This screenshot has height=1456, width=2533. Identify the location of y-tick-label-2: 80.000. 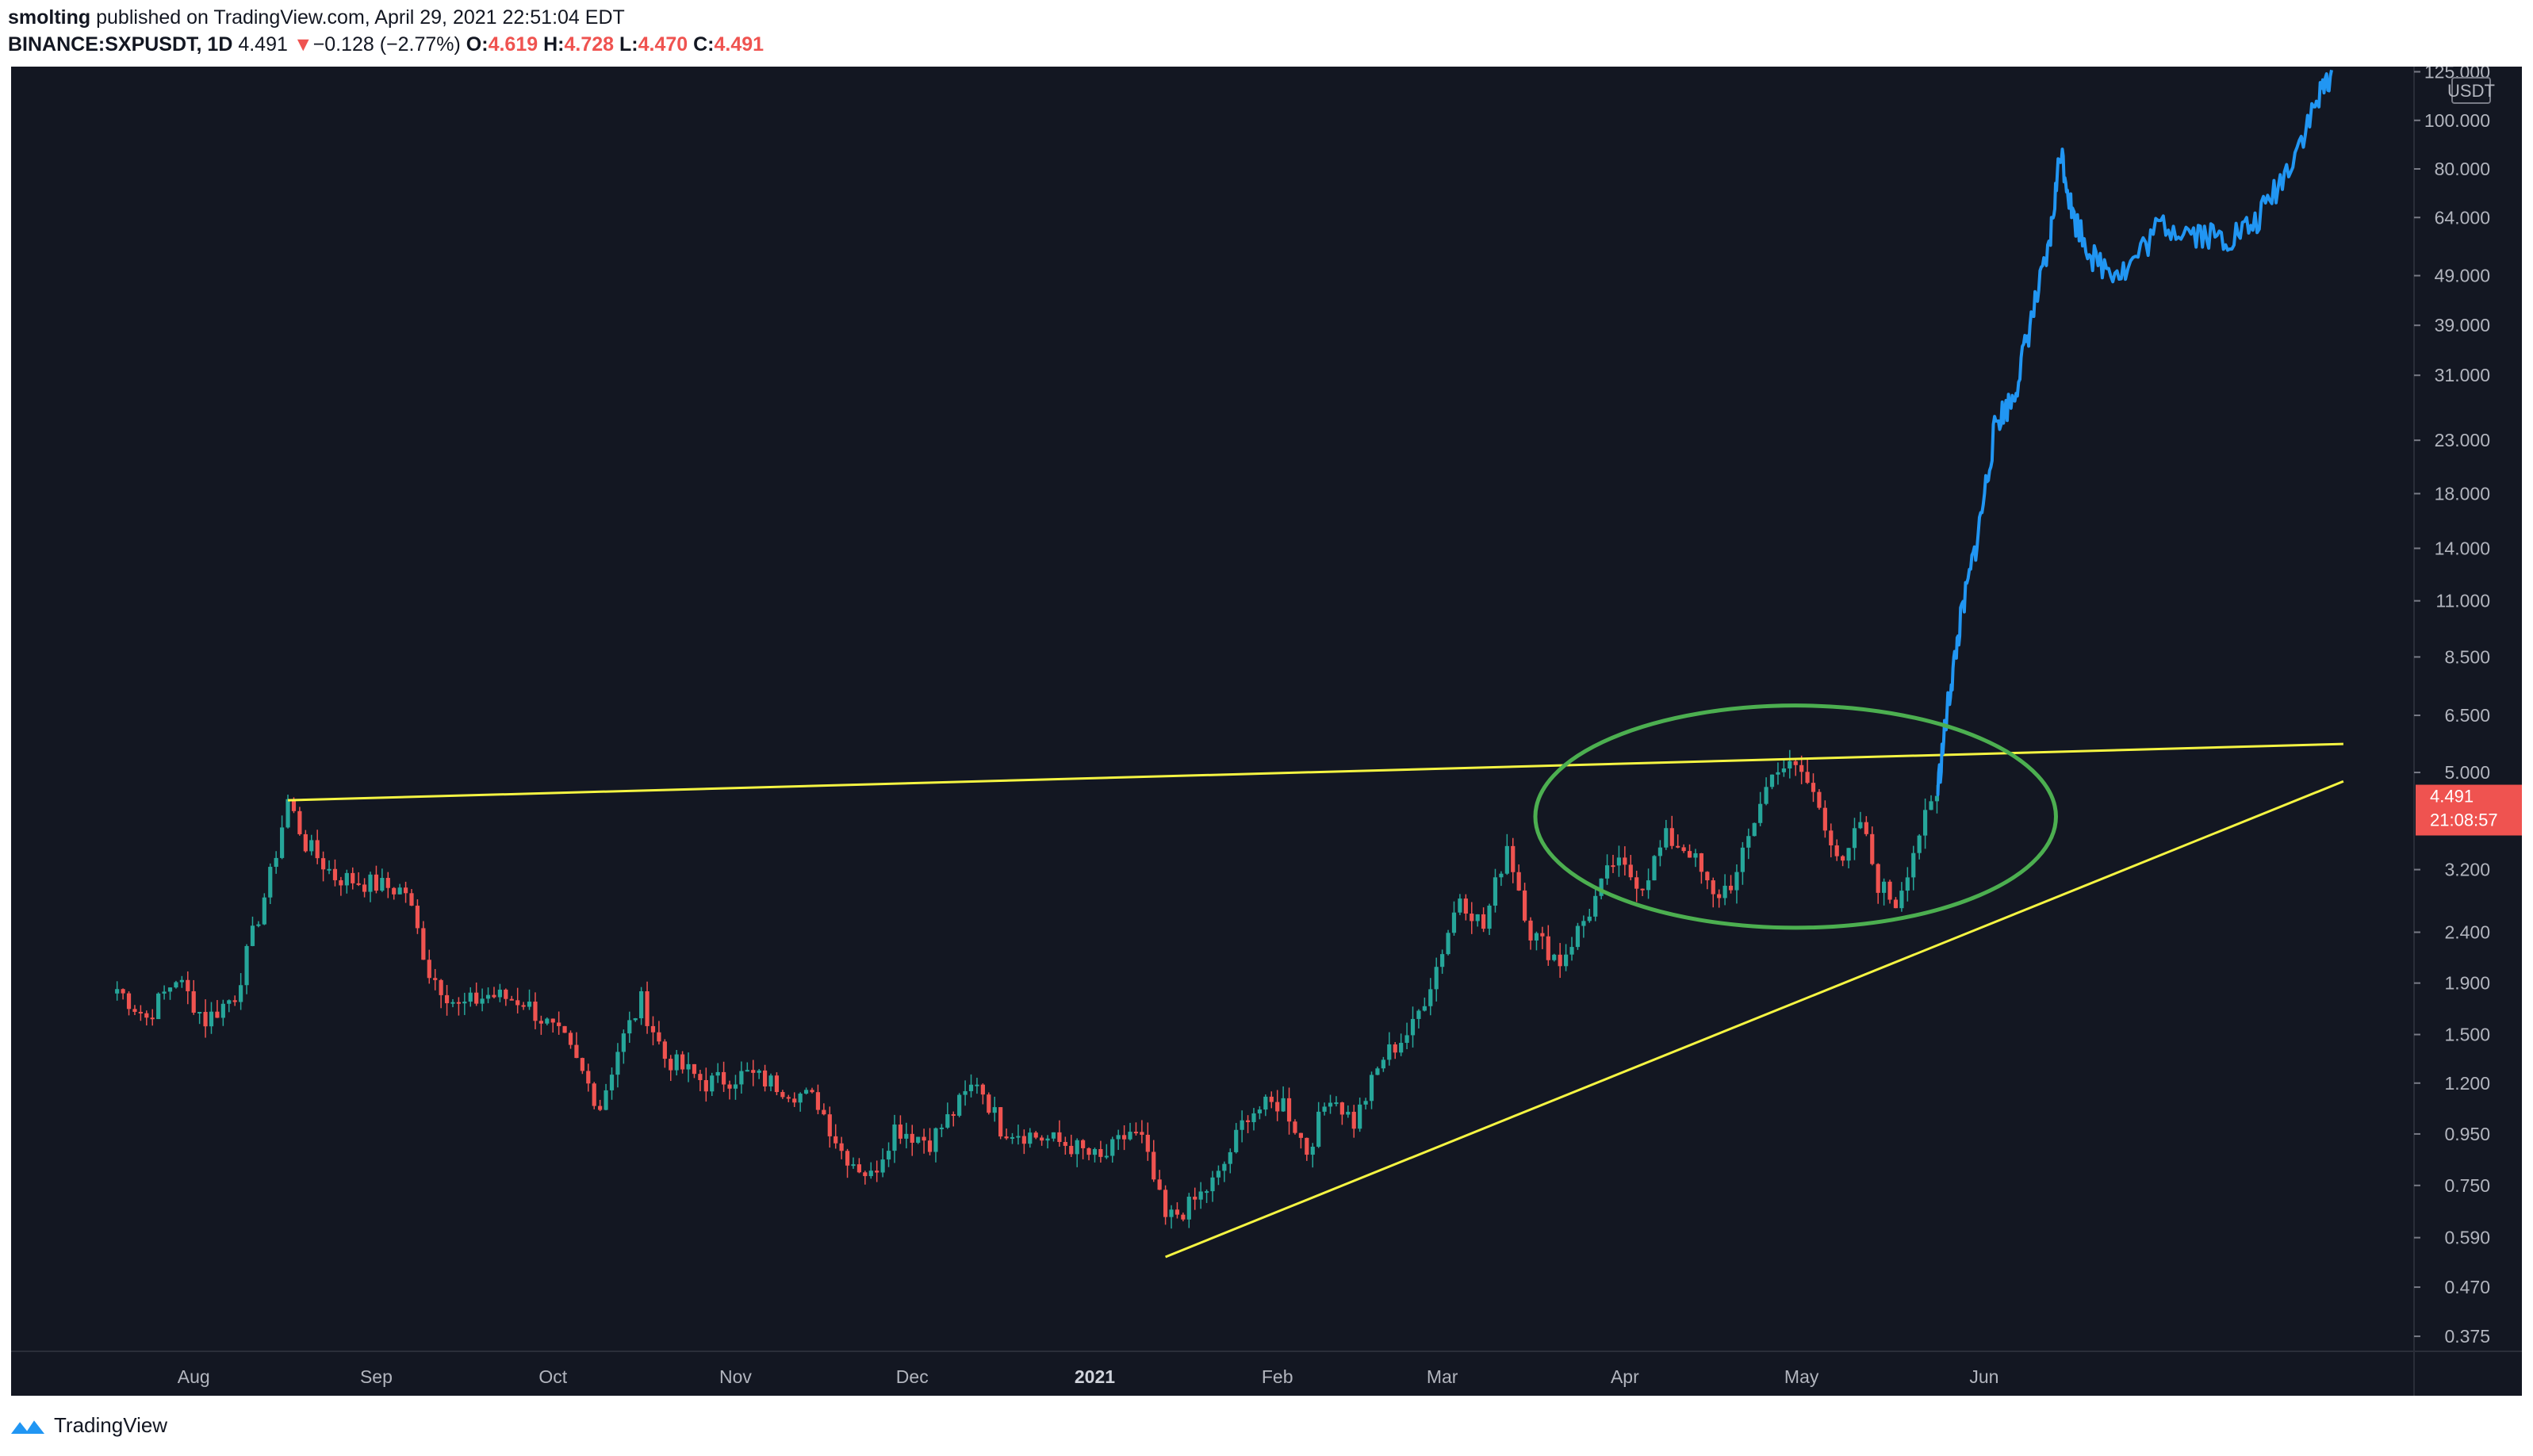
(2463, 169).